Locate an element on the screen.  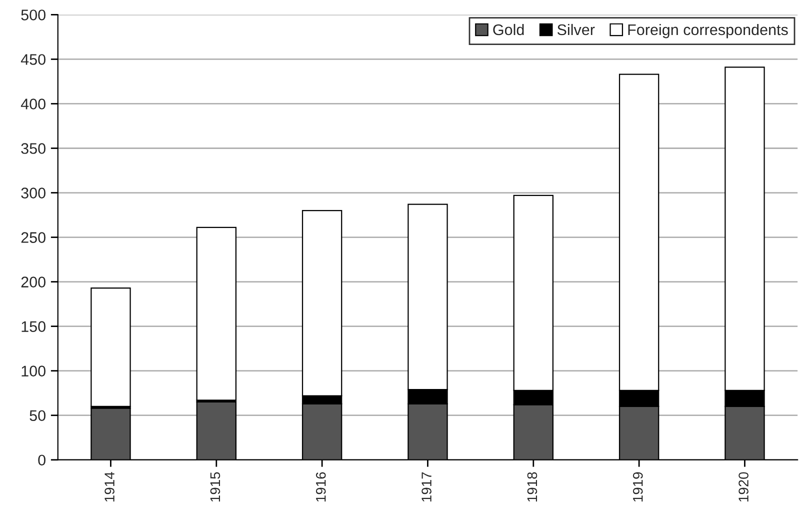
y-tick-label: 100 is located at coordinates (34, 371).